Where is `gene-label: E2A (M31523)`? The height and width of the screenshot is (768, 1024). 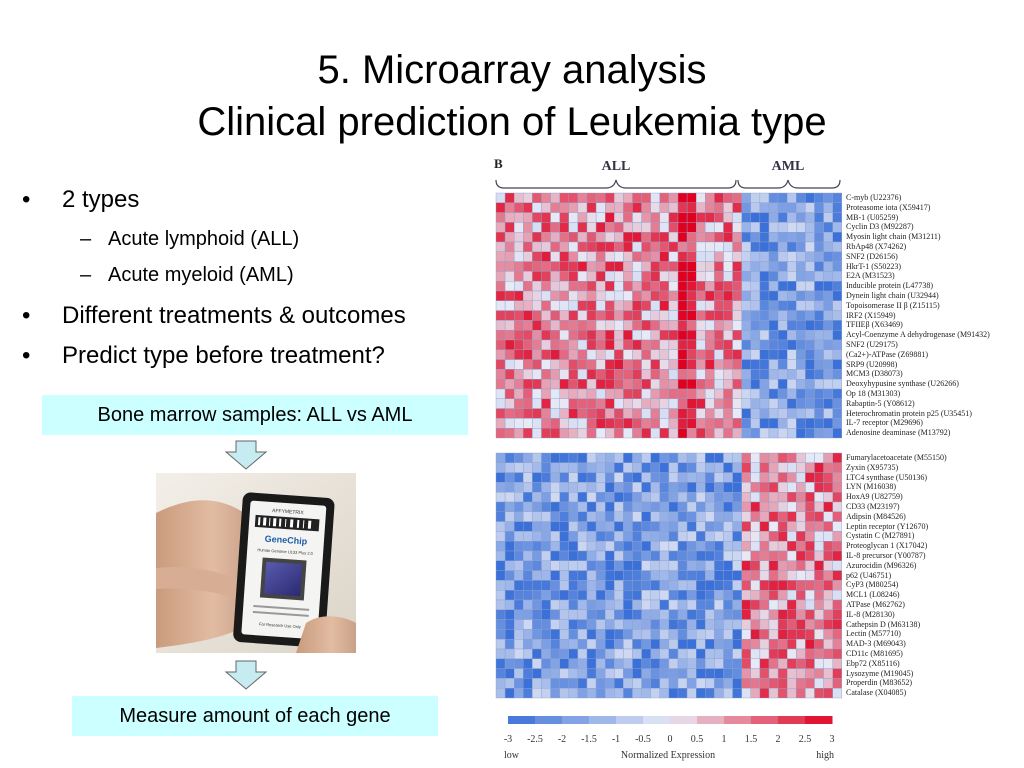 gene-label: E2A (M31523) is located at coordinates (870, 276).